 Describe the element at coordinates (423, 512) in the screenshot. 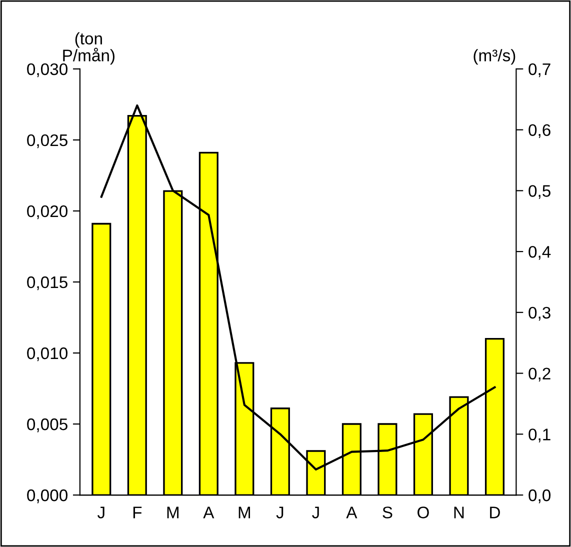

I see `x-tick-label: O` at that location.